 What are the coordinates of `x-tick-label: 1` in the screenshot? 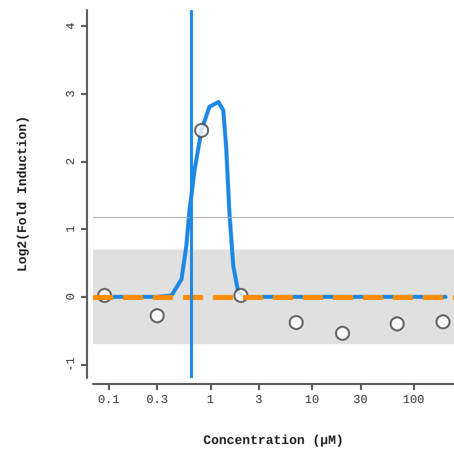 It's located at (210, 400).